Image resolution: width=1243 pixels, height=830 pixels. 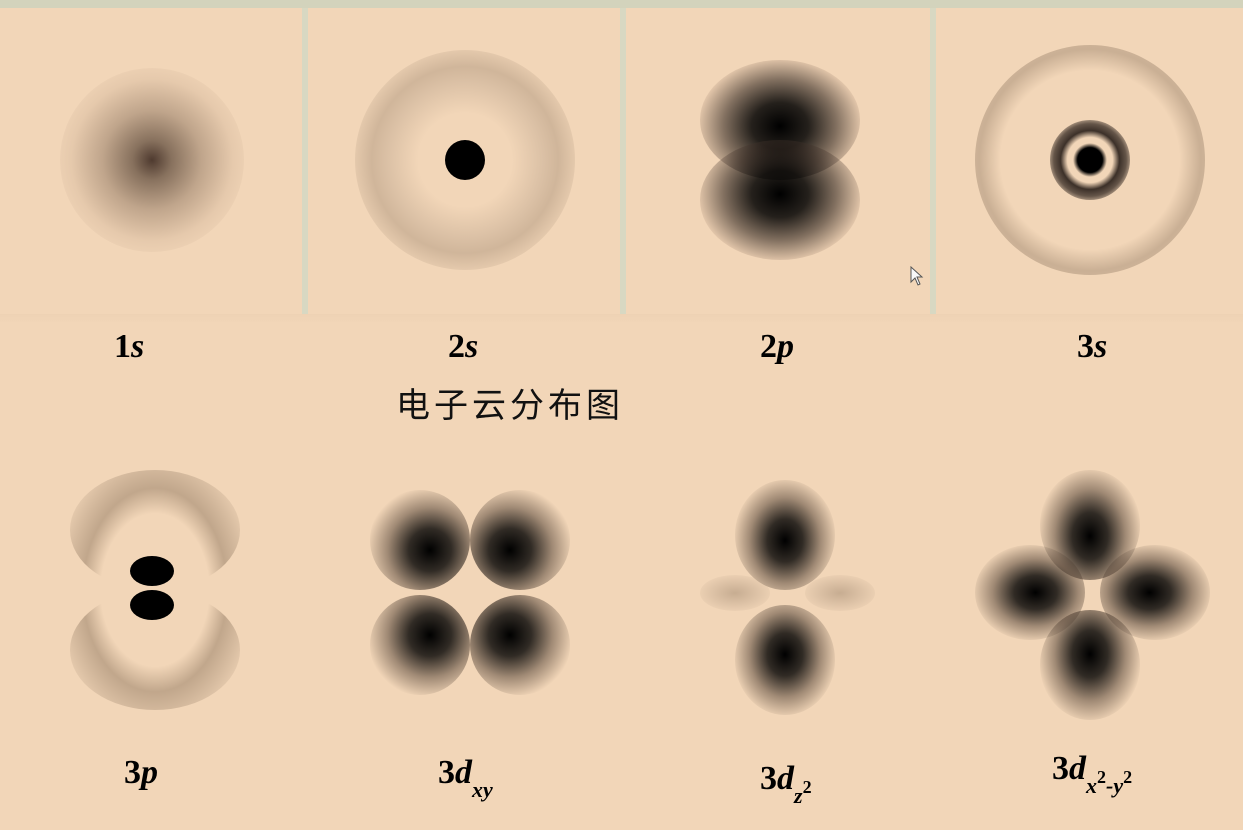 What do you see at coordinates (1109, 782) in the screenshot?
I see `subscript: x2-y2` at bounding box center [1109, 782].